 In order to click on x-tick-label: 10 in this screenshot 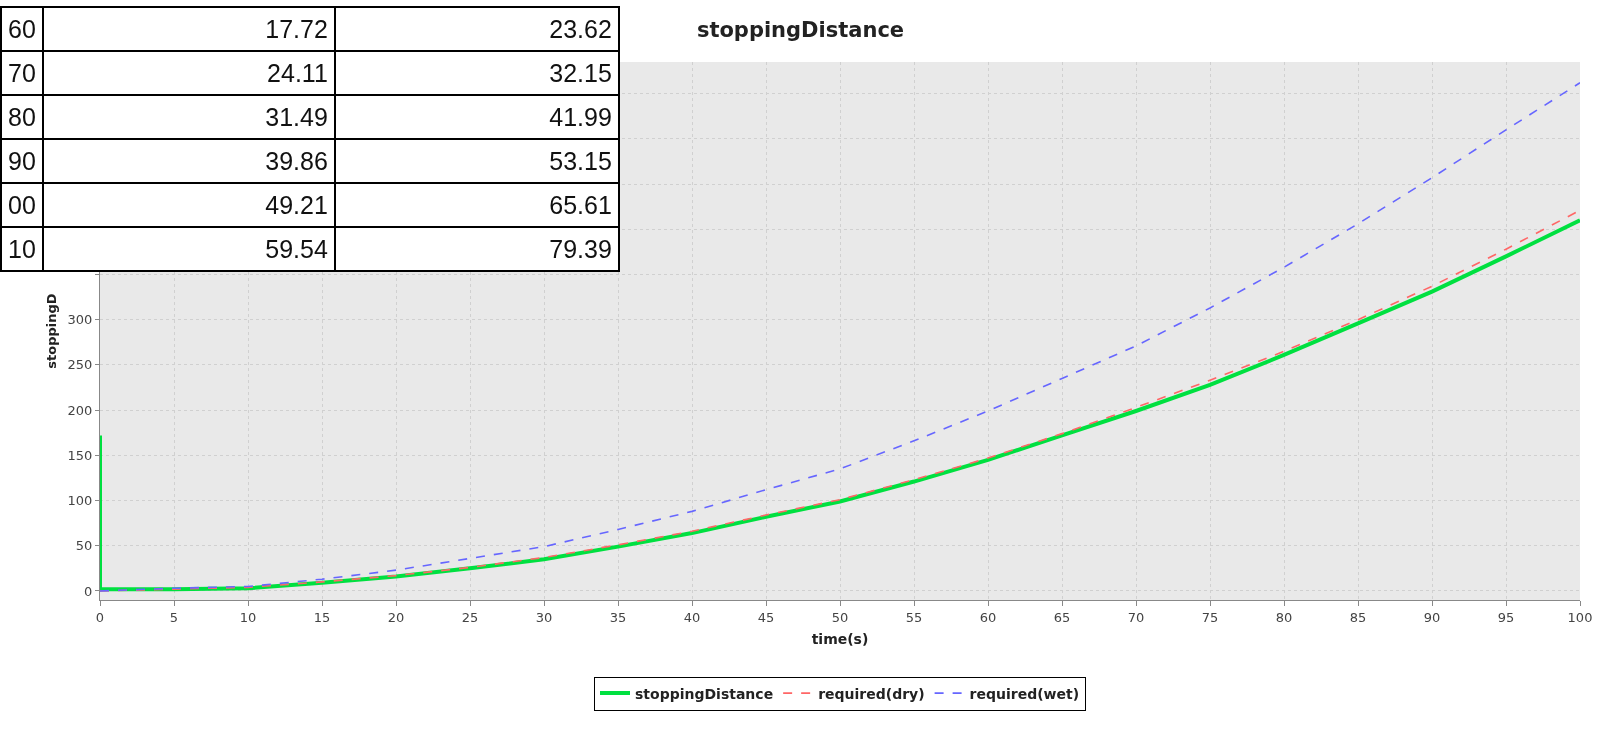, I will do `click(248, 617)`.